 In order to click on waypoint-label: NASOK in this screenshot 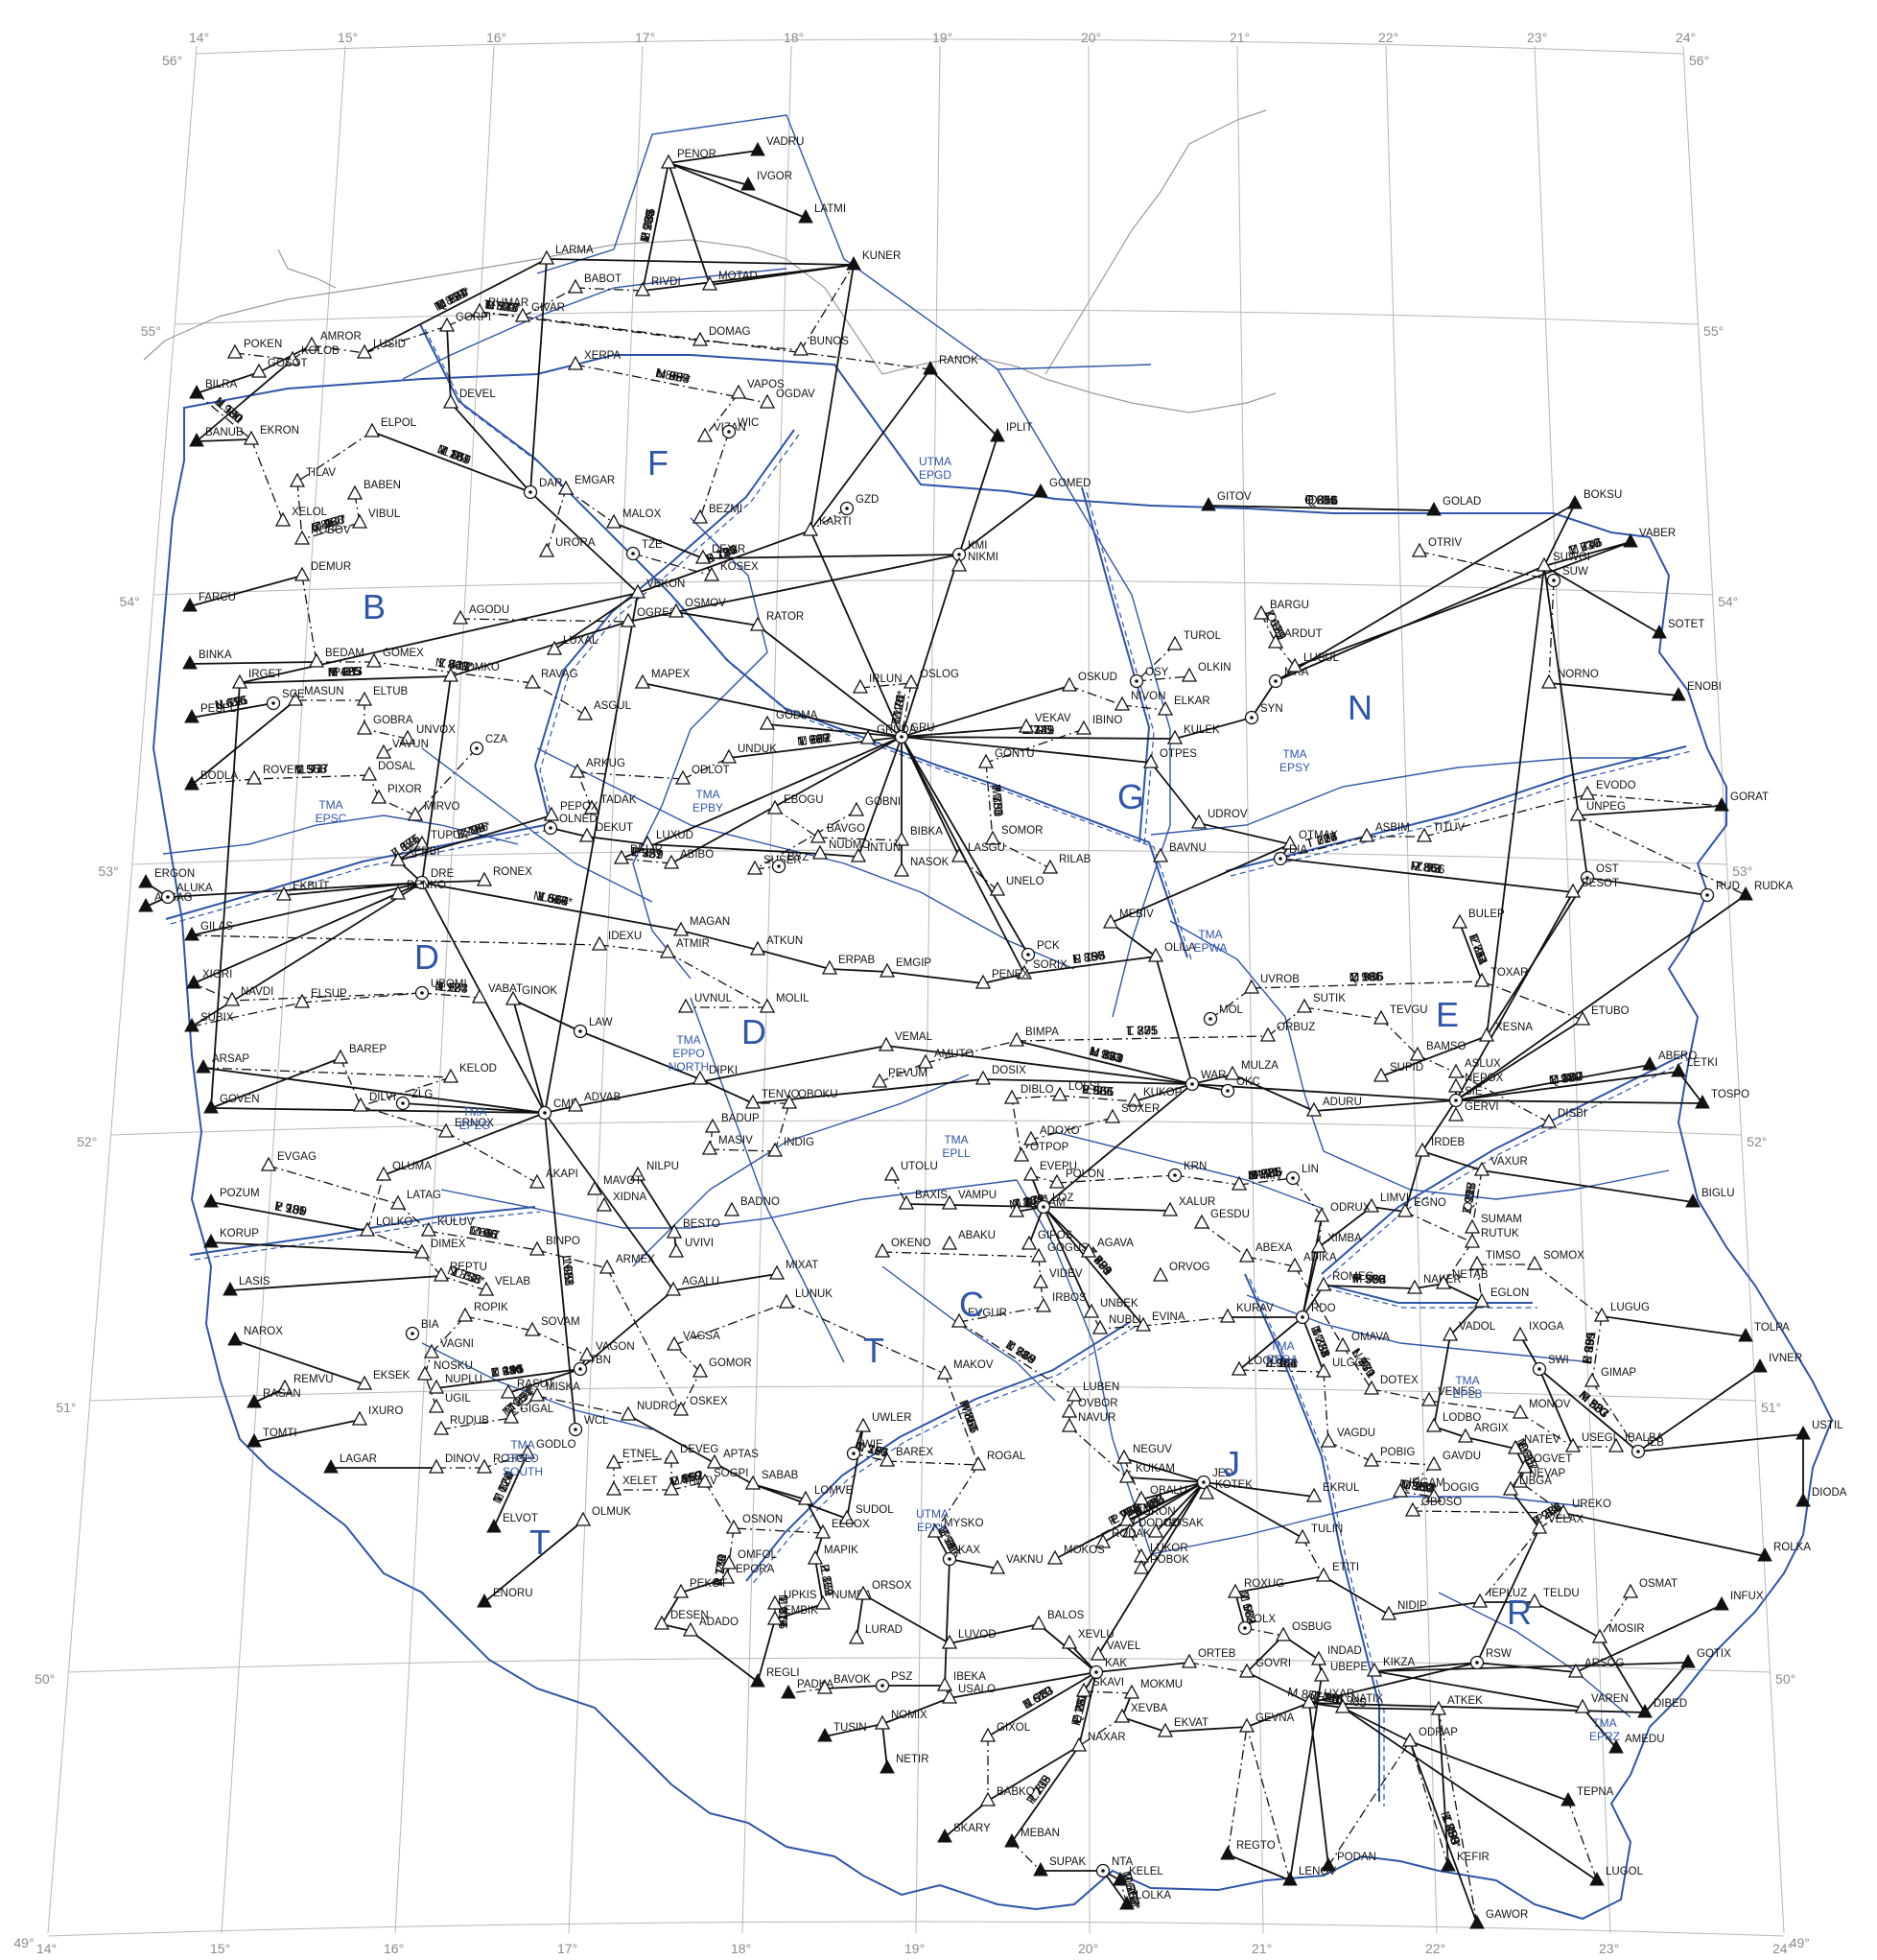, I will do `click(930, 863)`.